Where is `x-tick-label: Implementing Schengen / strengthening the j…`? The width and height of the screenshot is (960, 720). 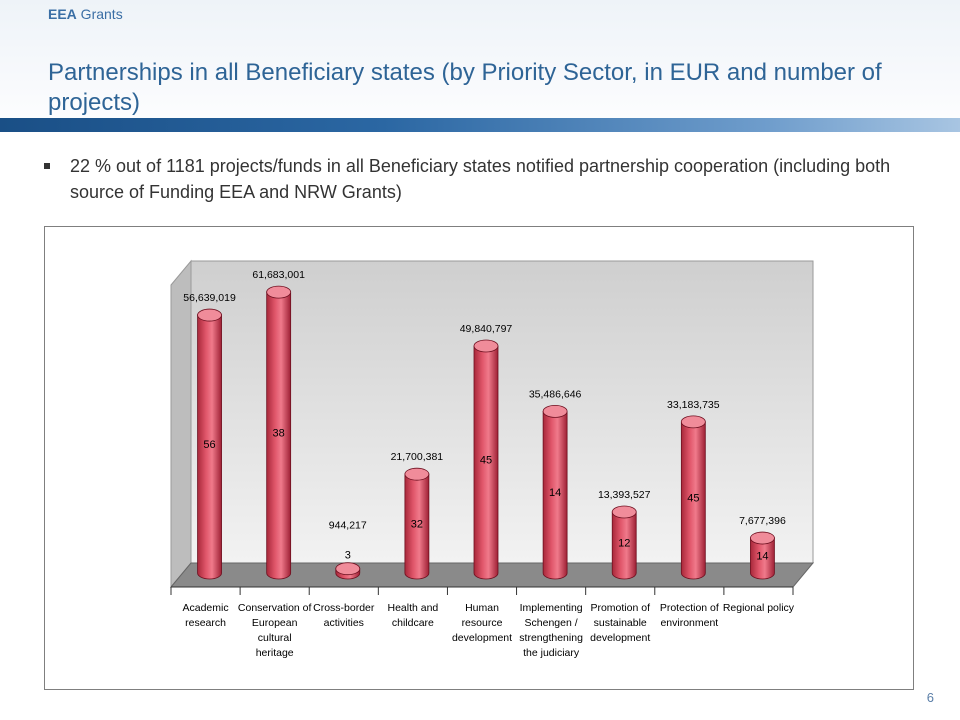
x-tick-label: Implementing Schengen / strengthening the j… is located at coordinates (551, 630).